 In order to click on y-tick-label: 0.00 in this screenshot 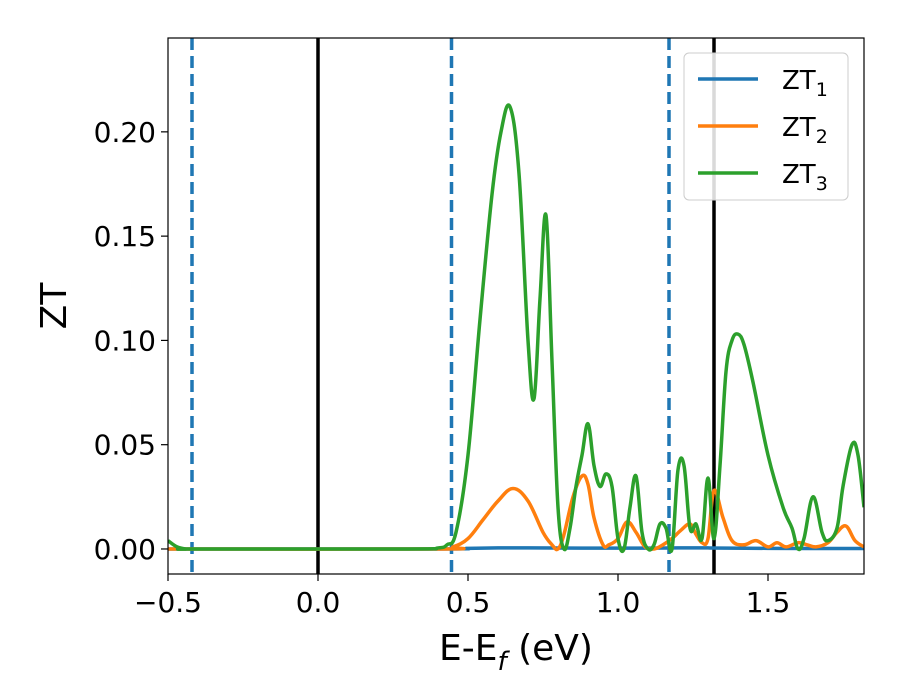, I will do `click(125, 549)`.